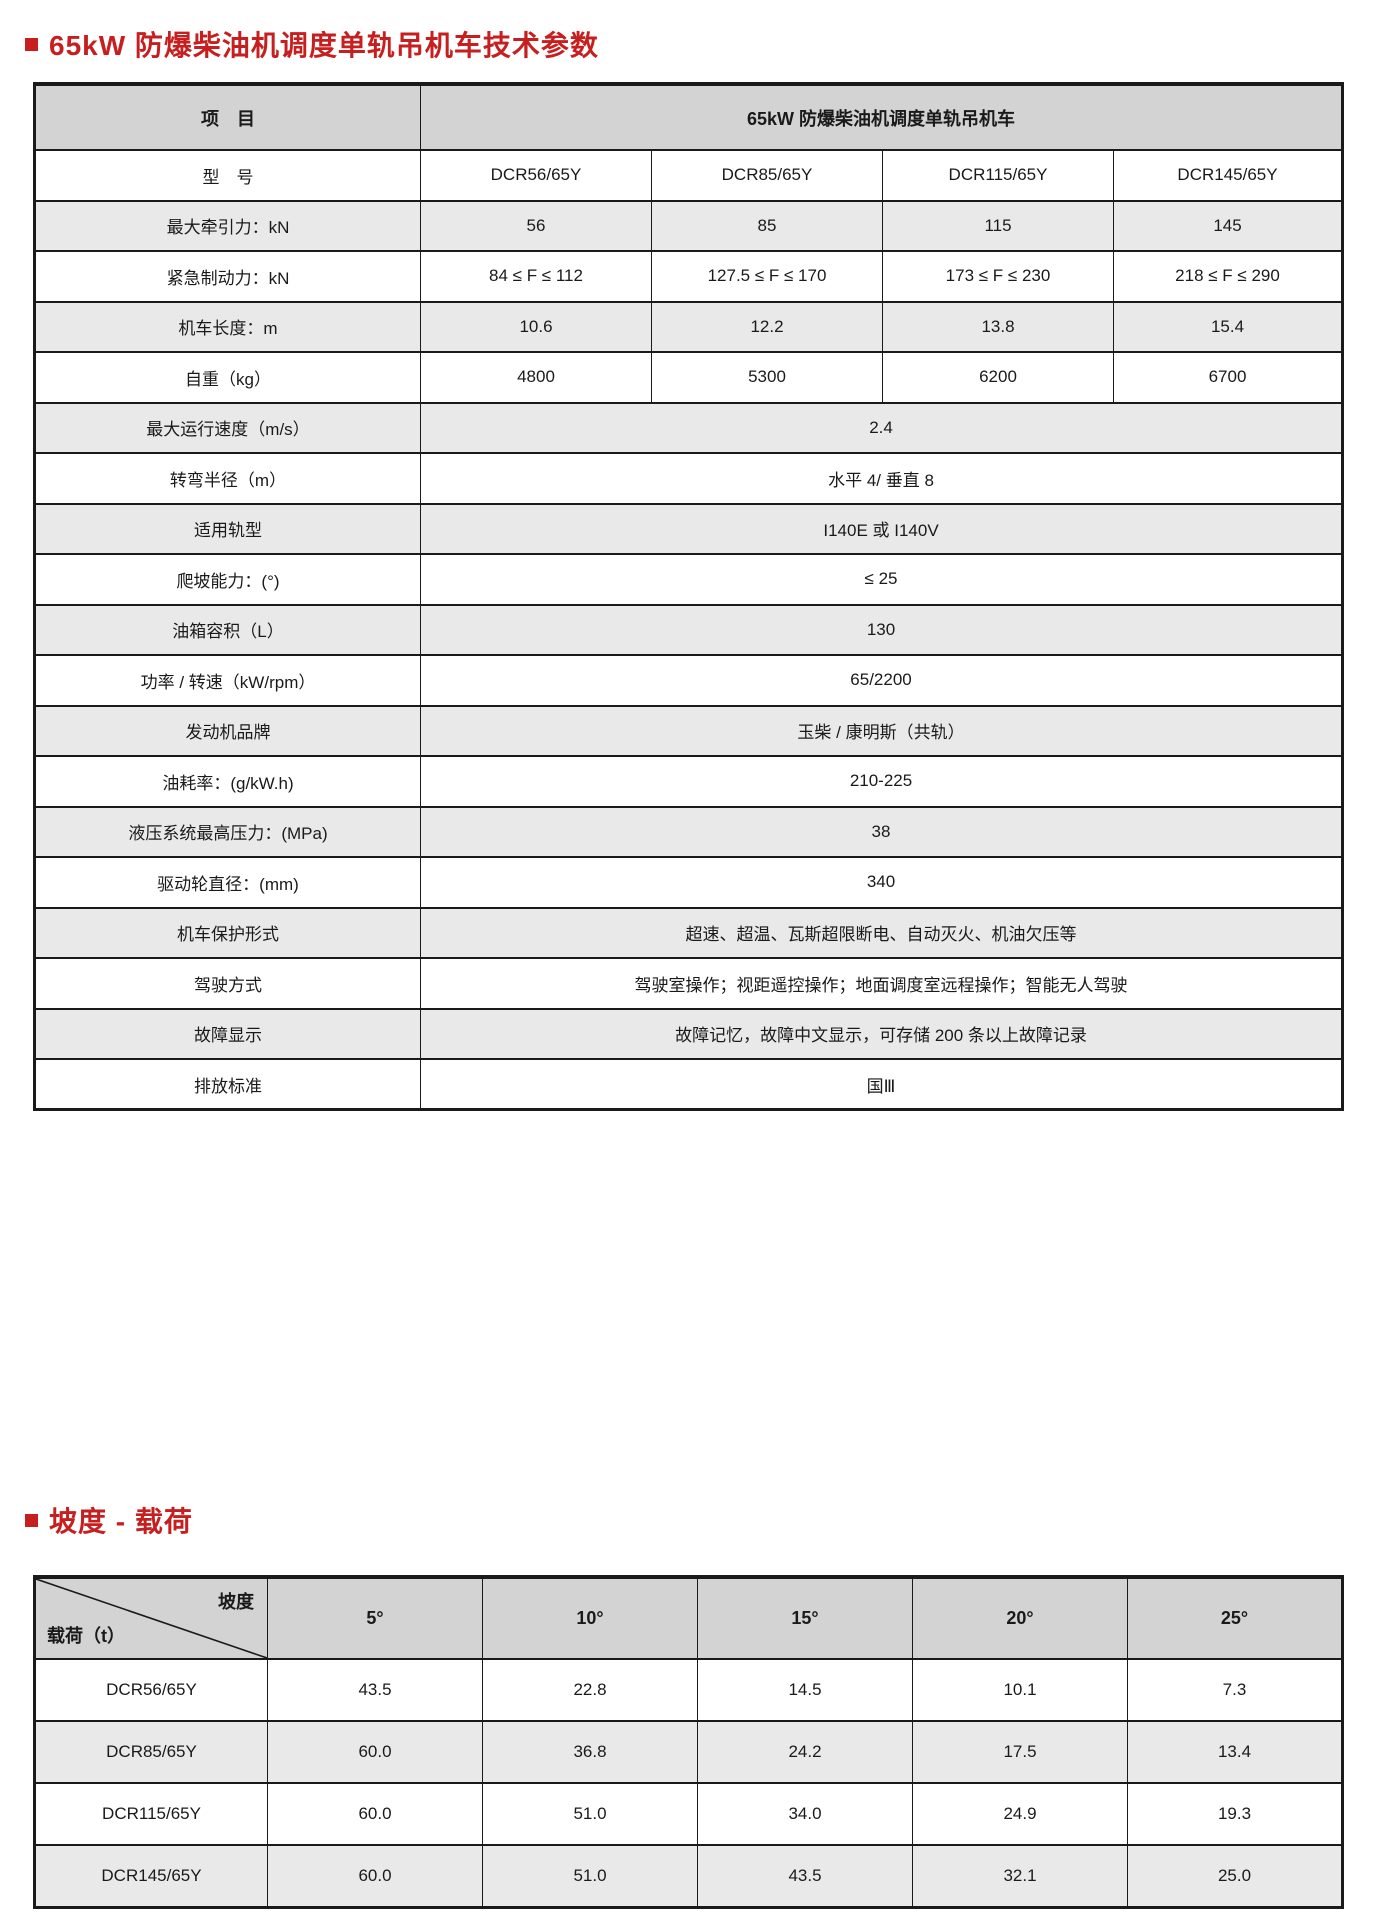  Describe the element at coordinates (375, 1618) in the screenshot. I see `load-col-header: 5°` at that location.